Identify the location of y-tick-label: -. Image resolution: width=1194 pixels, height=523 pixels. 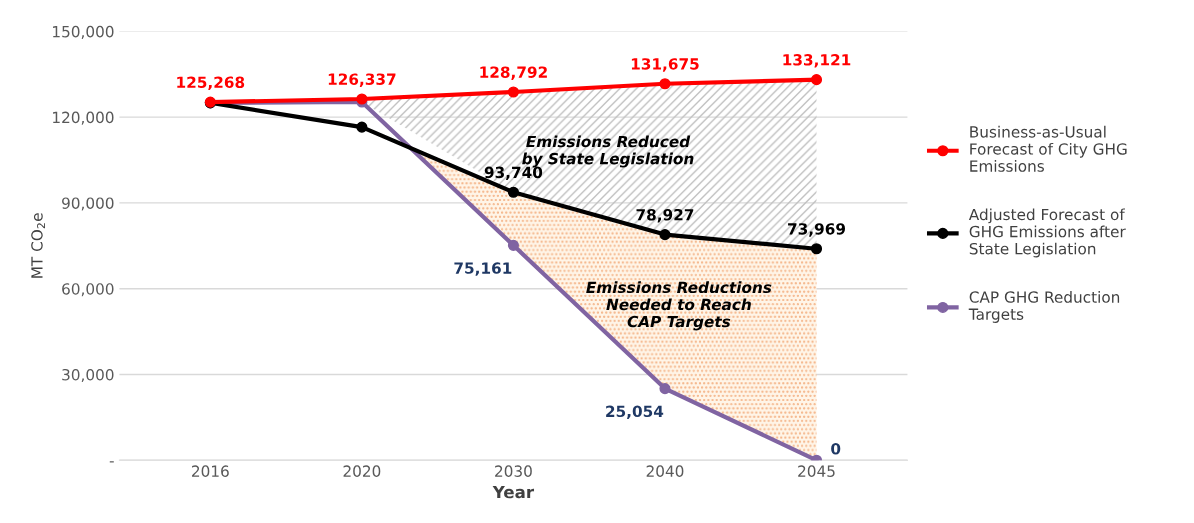
(111, 462).